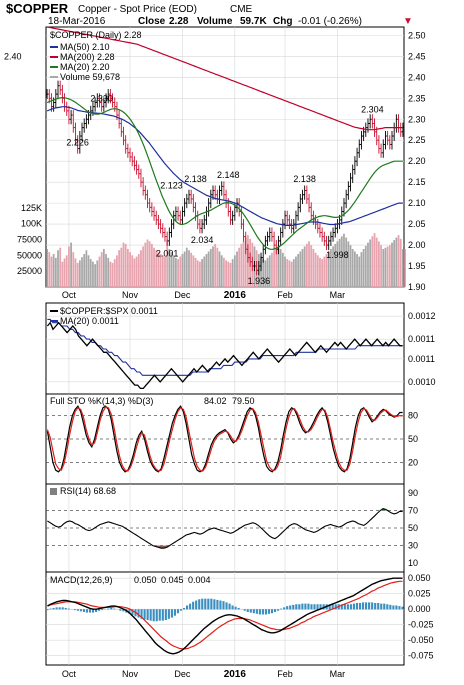 This screenshot has height=685, width=464. Describe the element at coordinates (408, 21) in the screenshot. I see `chg-down-arrow-icon: ▼` at that location.